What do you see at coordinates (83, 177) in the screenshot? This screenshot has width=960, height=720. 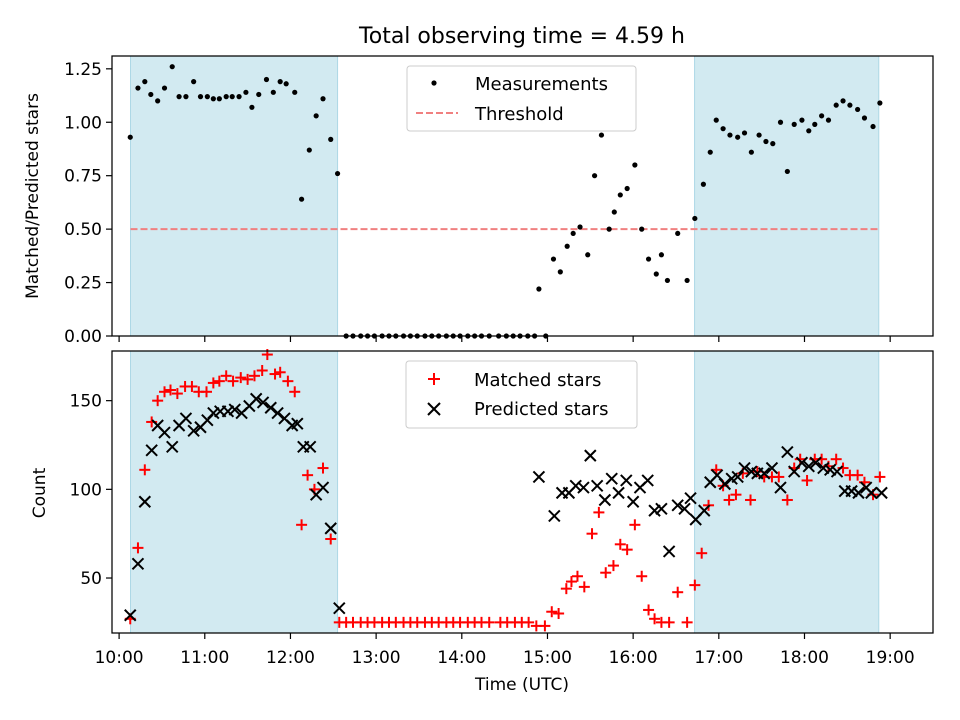 I see `y-tick-label: 0.75` at bounding box center [83, 177].